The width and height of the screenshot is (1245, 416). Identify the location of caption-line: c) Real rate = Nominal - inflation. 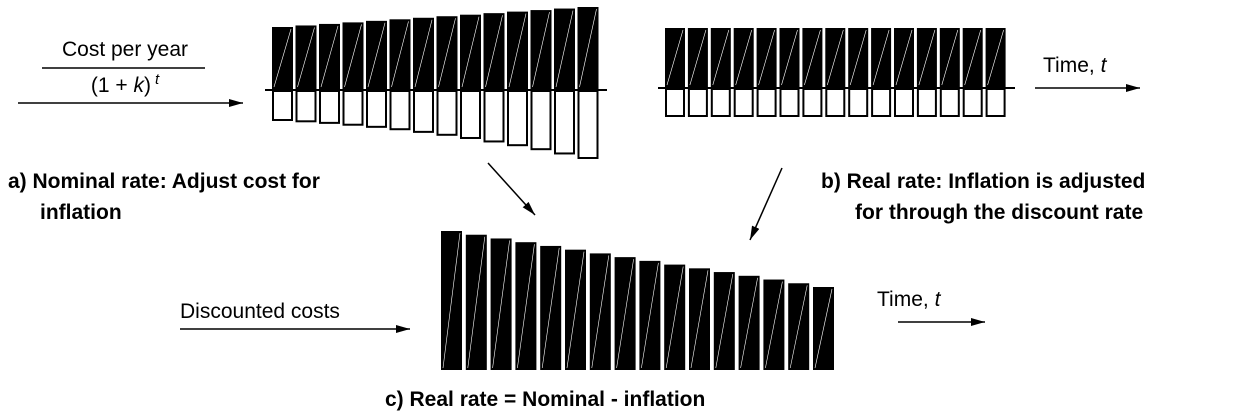
(545, 399).